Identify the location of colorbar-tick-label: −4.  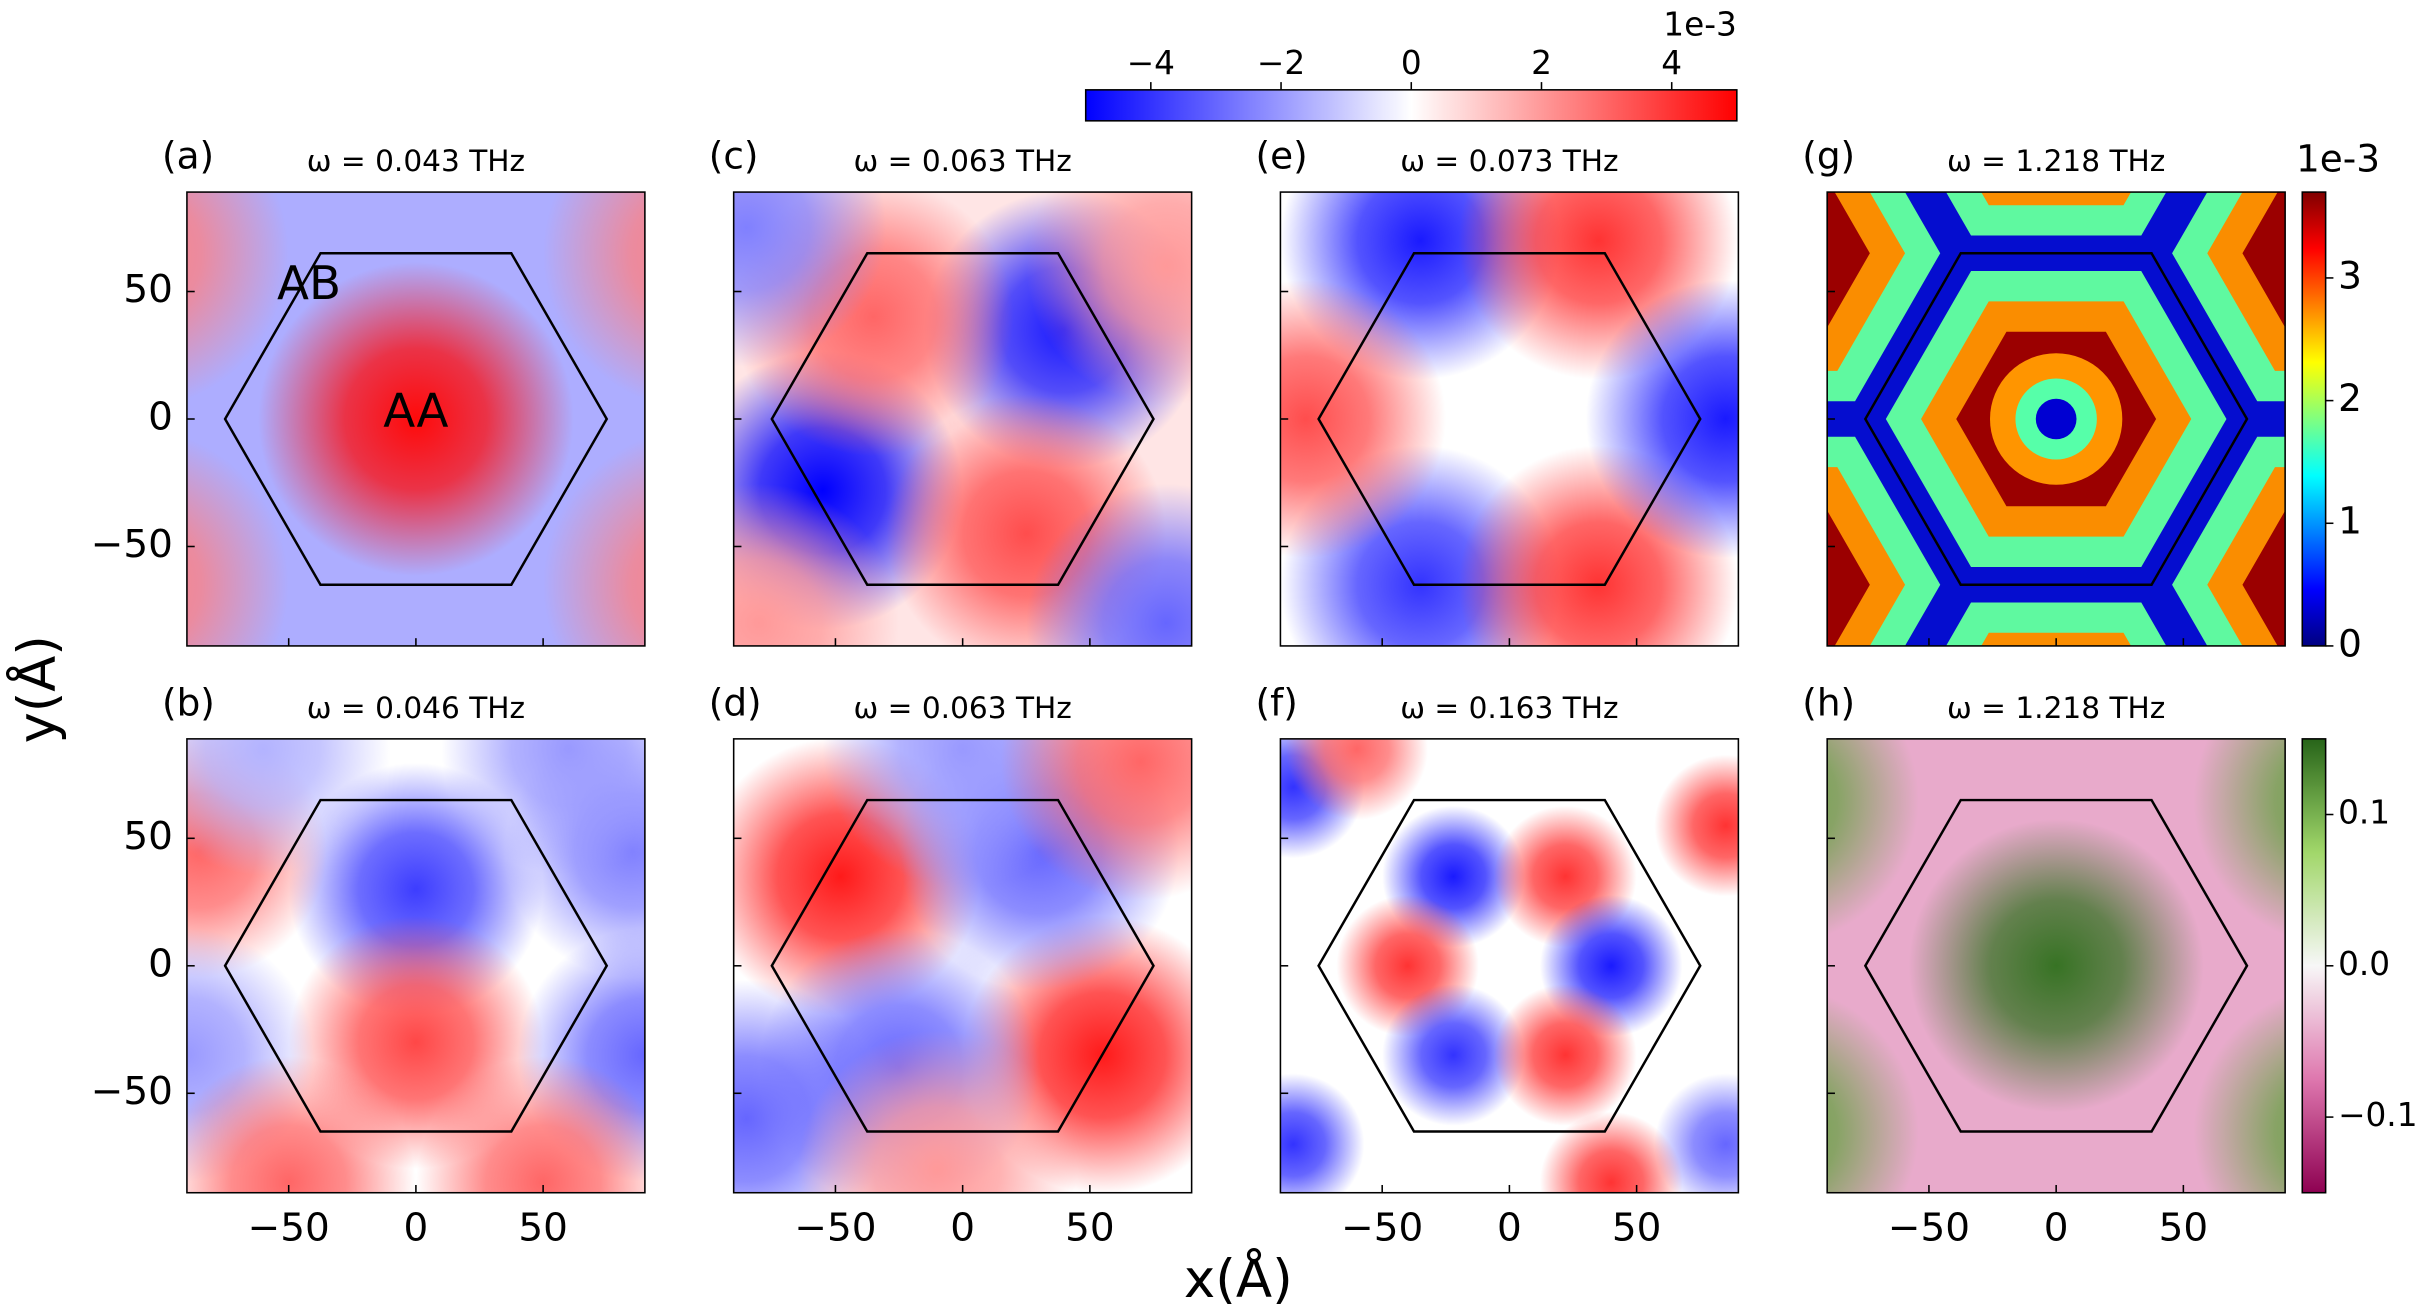
(1151, 63).